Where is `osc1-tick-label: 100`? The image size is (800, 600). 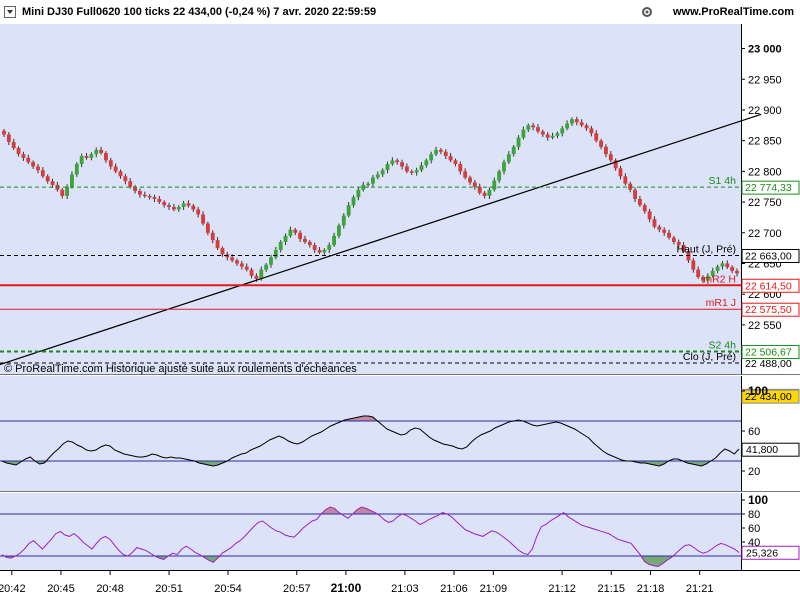
osc1-tick-label: 100 is located at coordinates (758, 391).